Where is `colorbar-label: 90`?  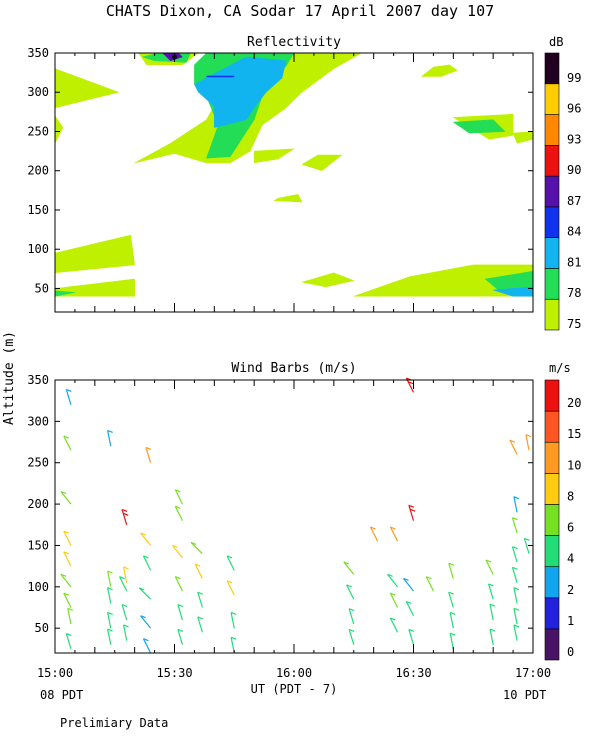 colorbar-label: 90 is located at coordinates (574, 170).